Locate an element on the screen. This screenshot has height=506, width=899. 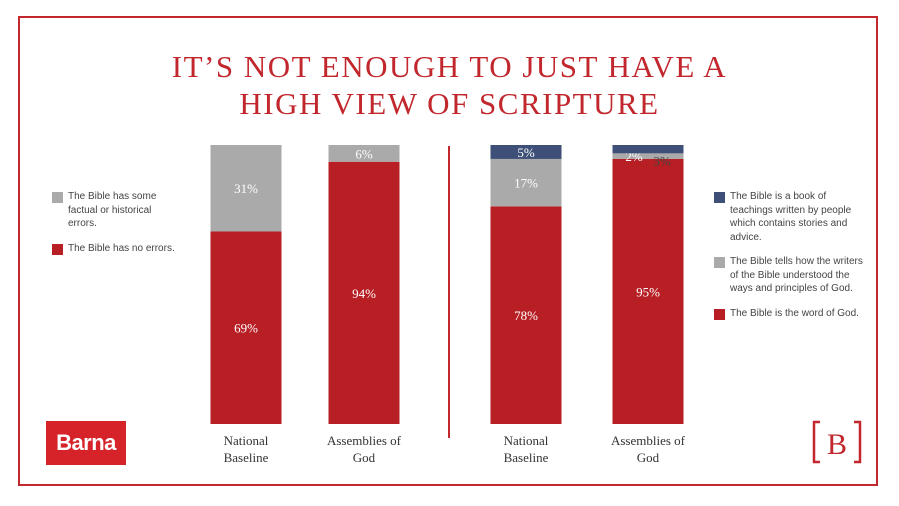
bracket-logo-svg: B is located at coordinates (837, 442).